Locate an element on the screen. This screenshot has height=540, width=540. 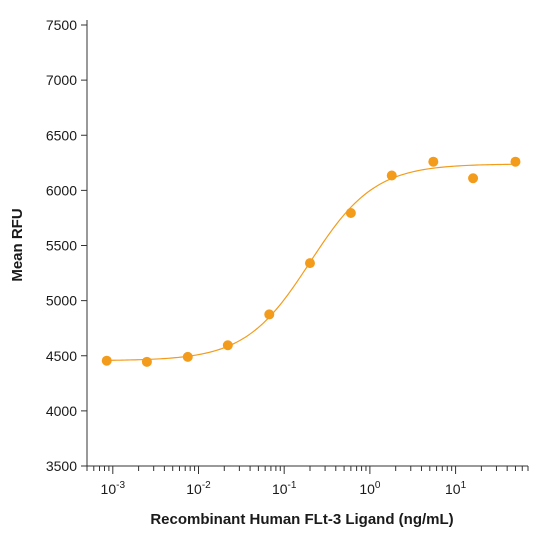
x-tick-label: 101 is located at coordinates (456, 488).